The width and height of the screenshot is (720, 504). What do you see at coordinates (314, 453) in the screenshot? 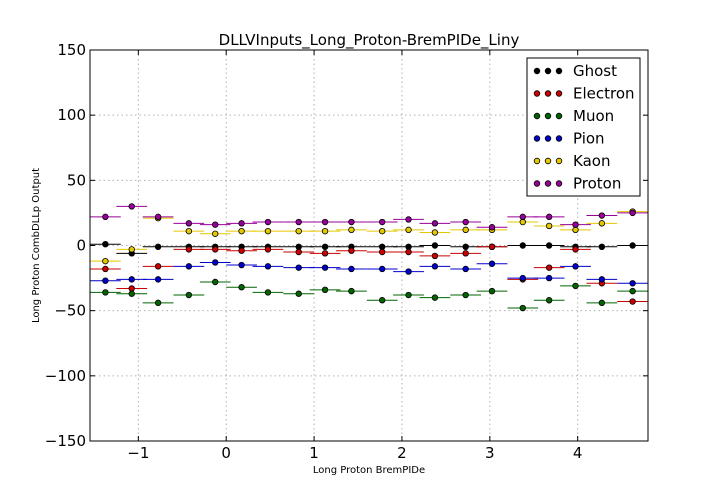
I see `x-tick-label: 1` at bounding box center [314, 453].